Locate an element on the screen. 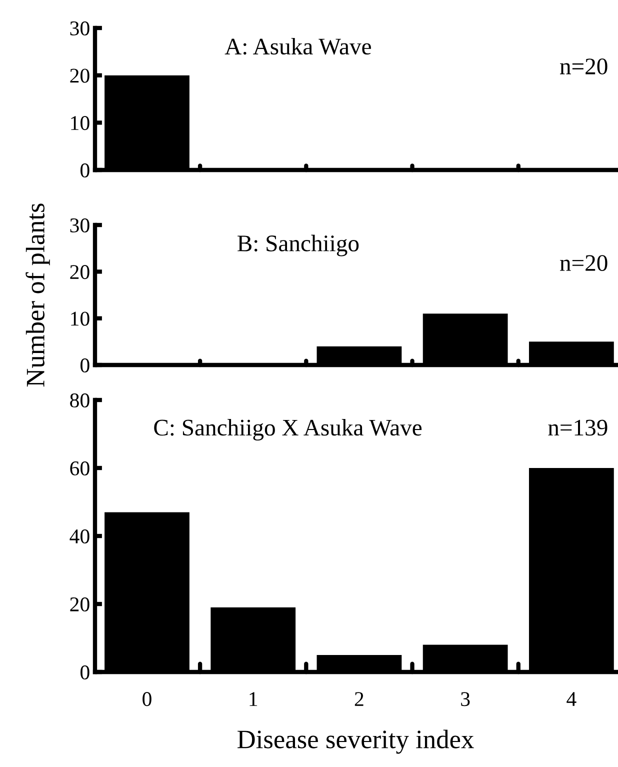 This screenshot has height=767, width=618. y-axis-title: Number of plants is located at coordinates (38, 295).